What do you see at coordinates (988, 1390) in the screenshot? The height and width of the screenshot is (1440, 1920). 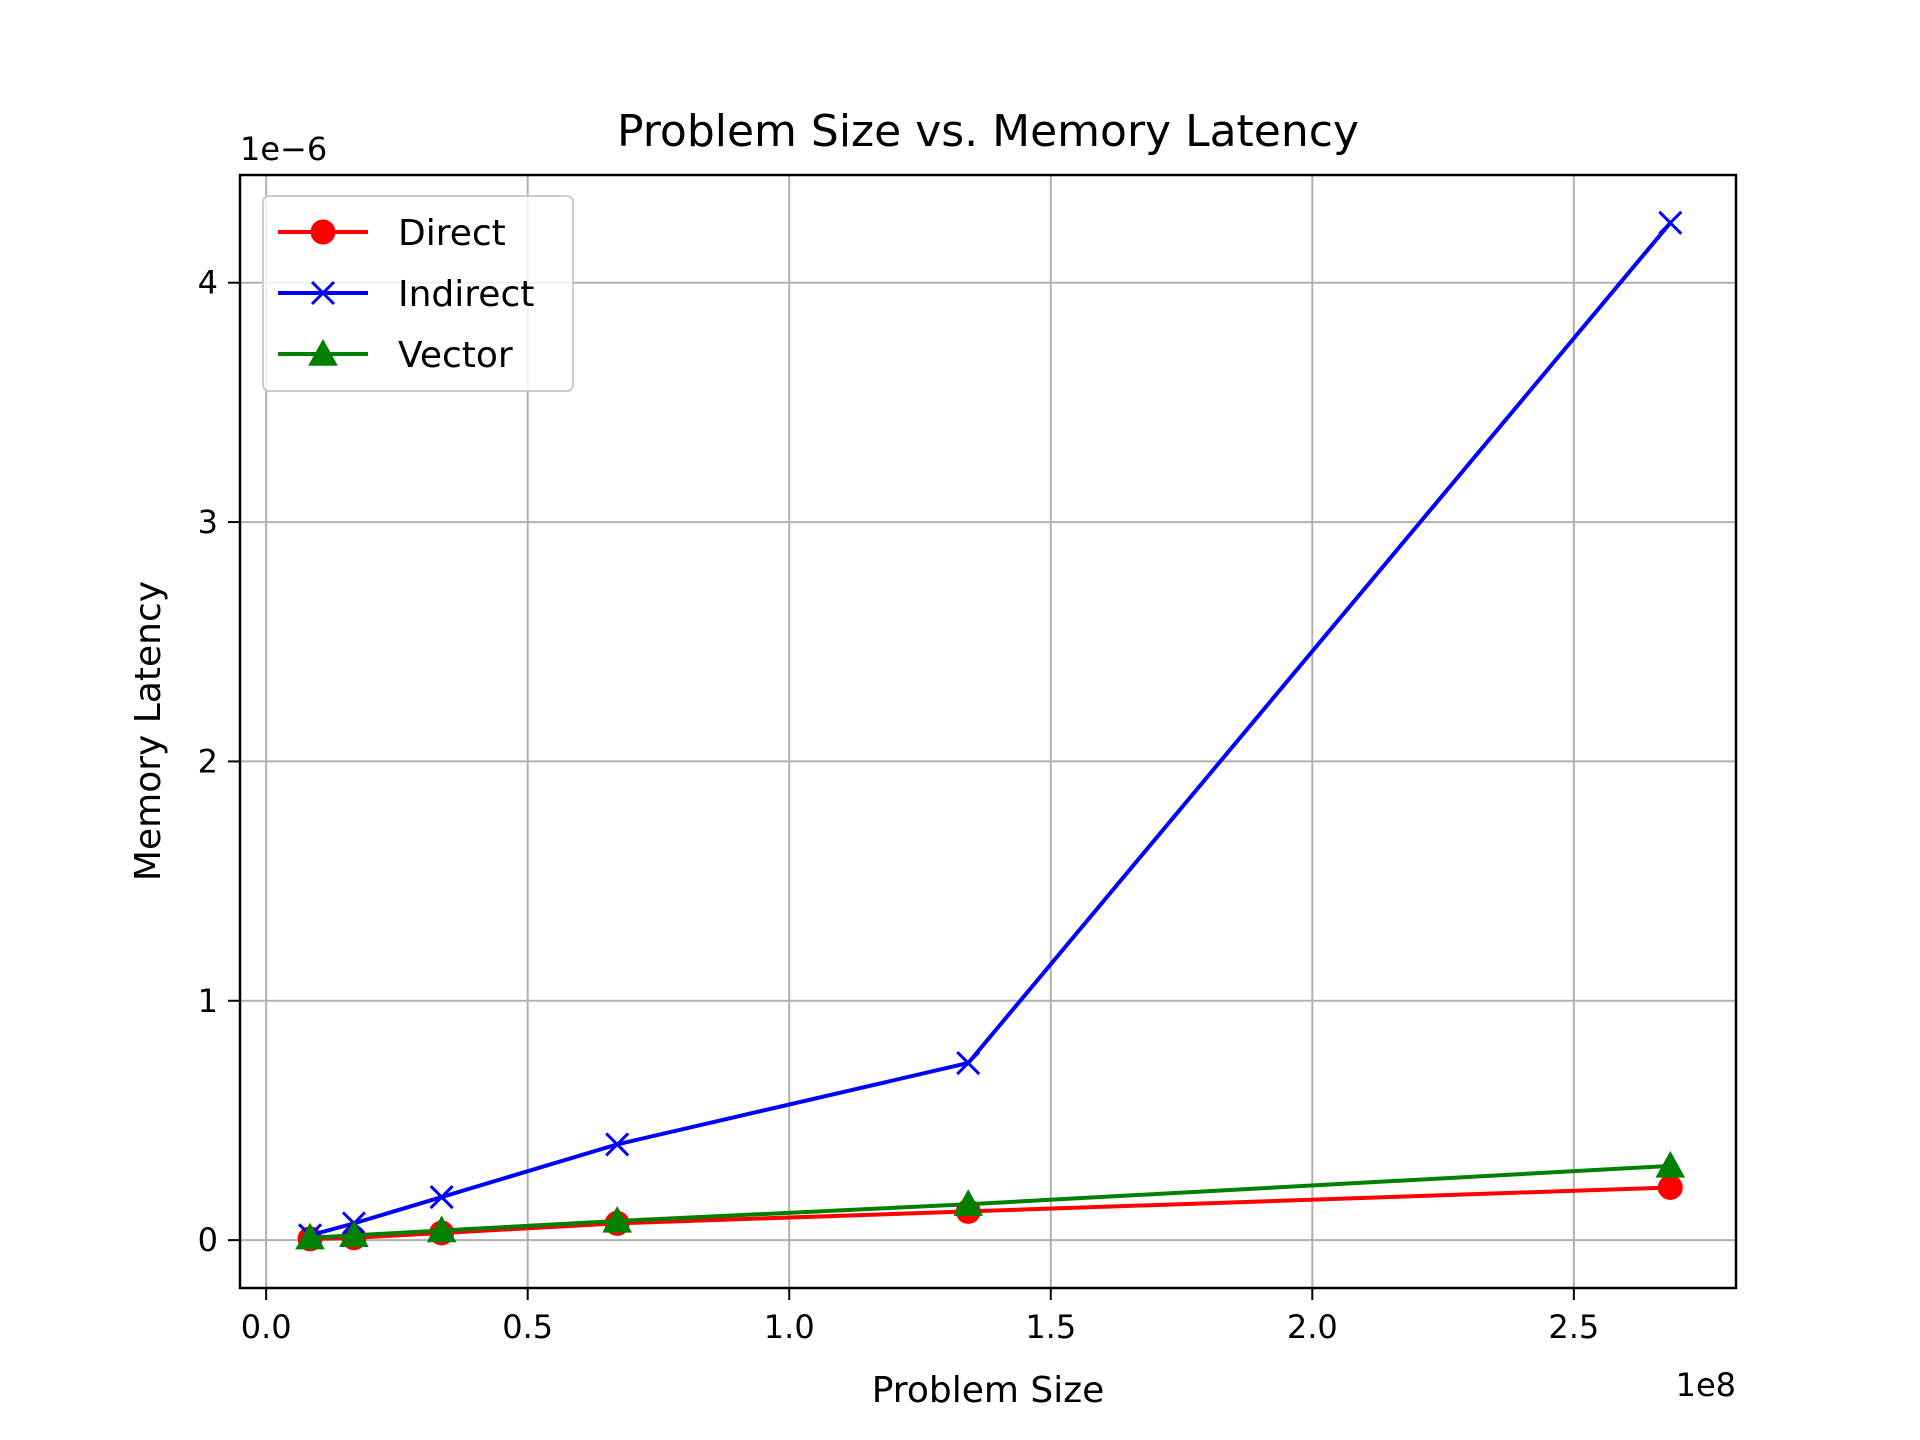 I see `x-axis-label: Problem Size` at bounding box center [988, 1390].